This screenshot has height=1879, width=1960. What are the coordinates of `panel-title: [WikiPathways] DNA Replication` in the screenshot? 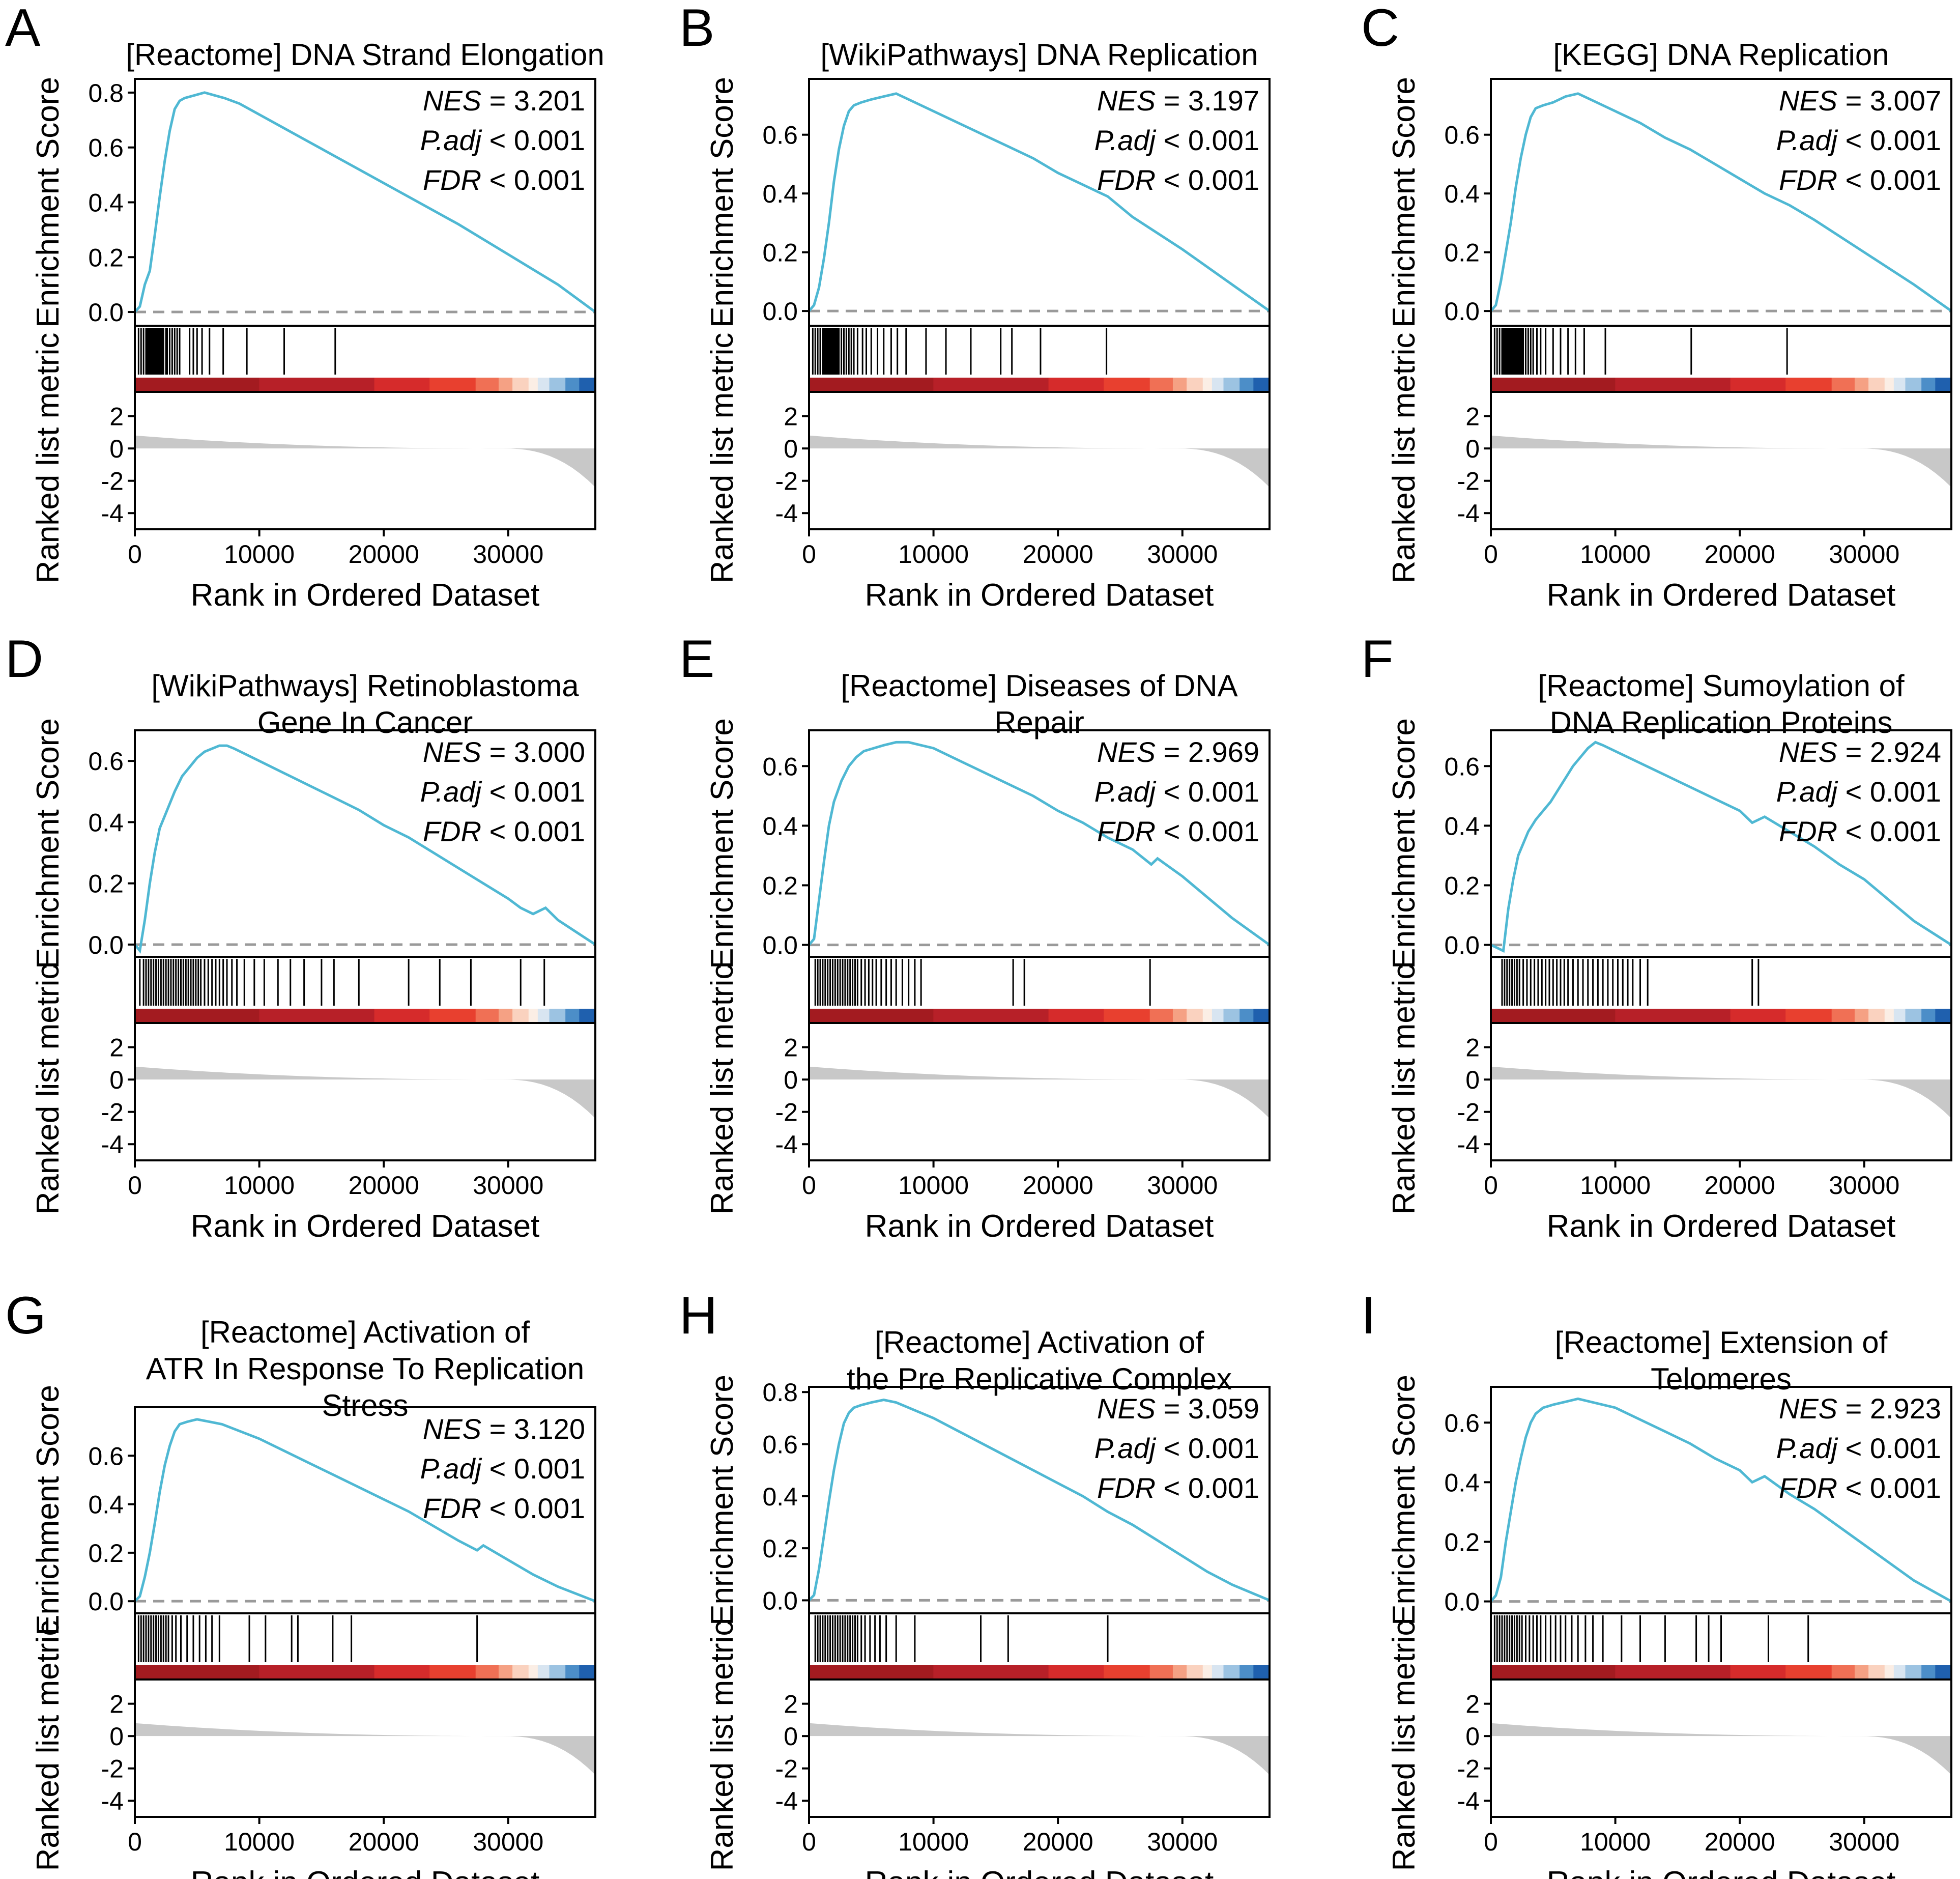 It's located at (1039, 55).